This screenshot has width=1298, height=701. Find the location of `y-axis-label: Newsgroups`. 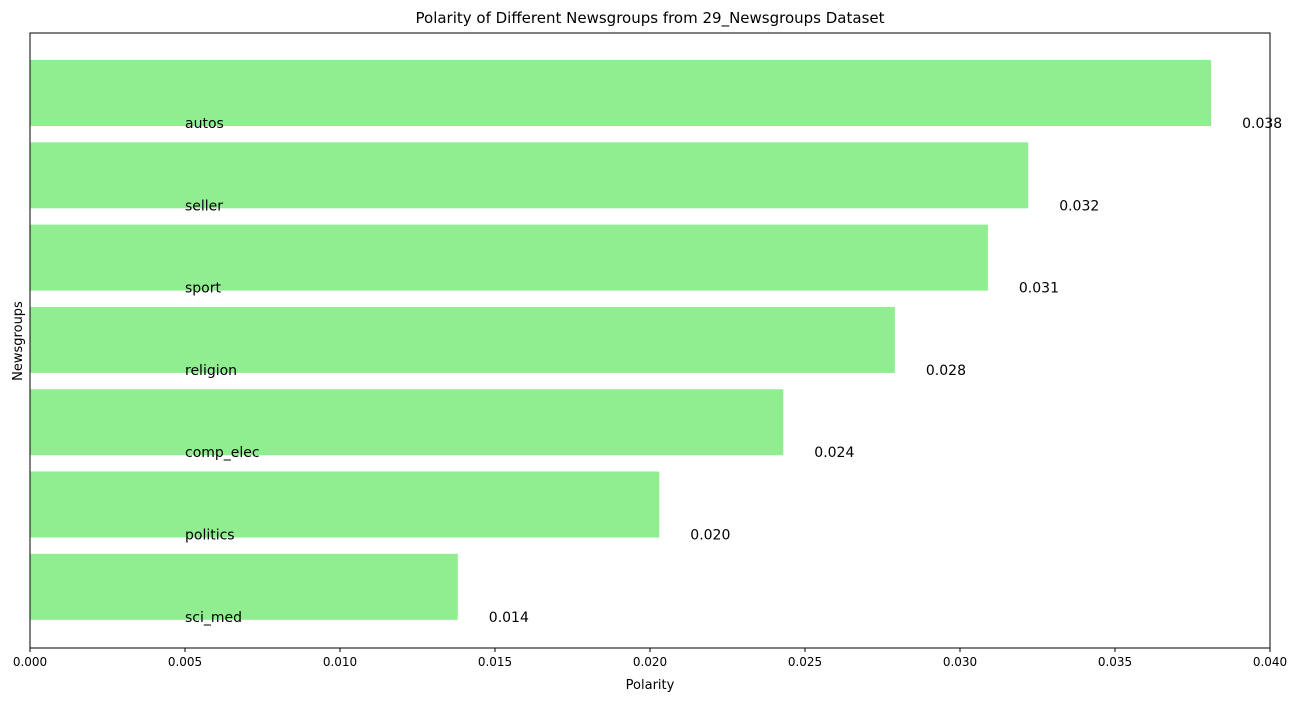

y-axis-label: Newsgroups is located at coordinates (18, 341).